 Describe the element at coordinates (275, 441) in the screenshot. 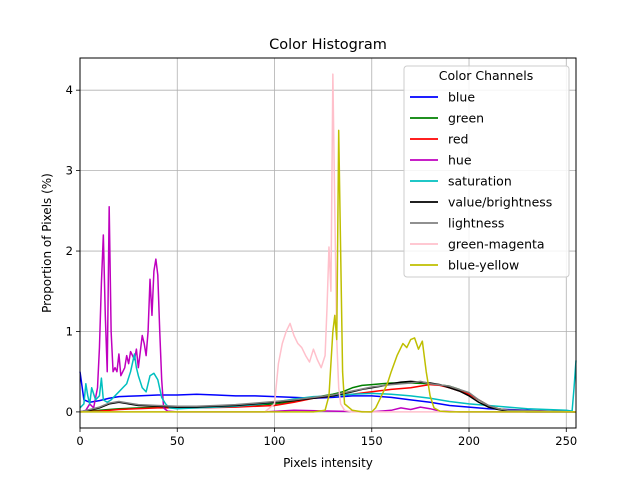

I see `x-tick-label: 100` at that location.